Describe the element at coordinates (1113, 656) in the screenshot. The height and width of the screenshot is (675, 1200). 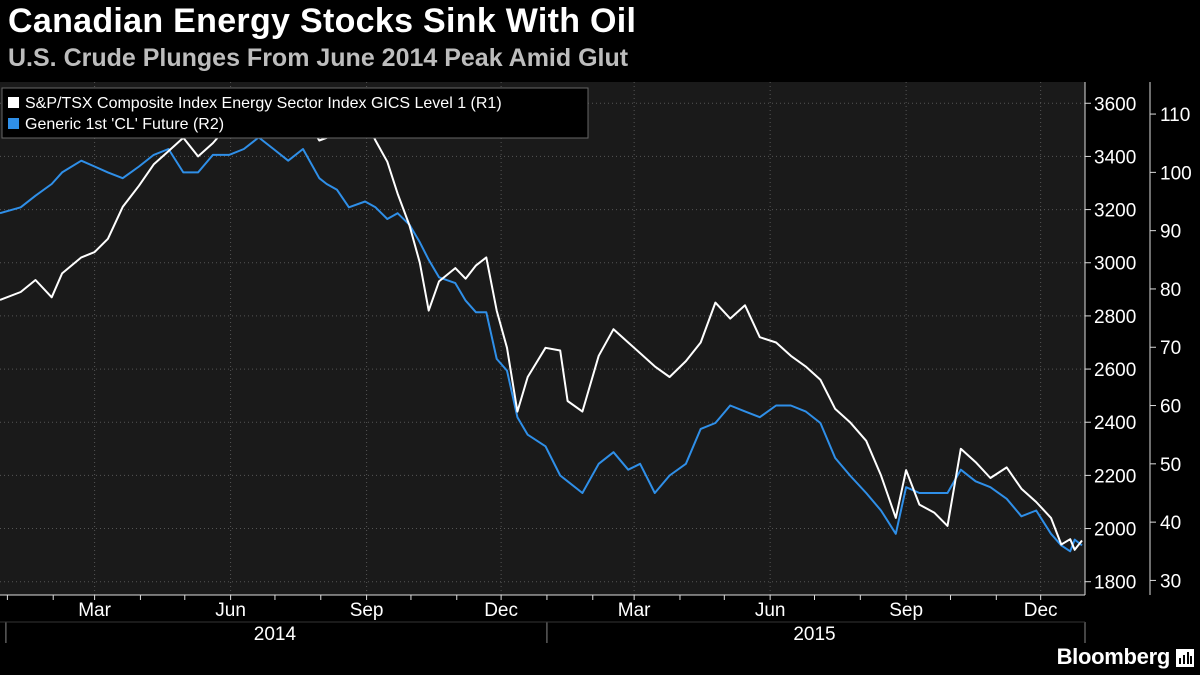
I see `bloomberg-logo: Bloomberg` at that location.